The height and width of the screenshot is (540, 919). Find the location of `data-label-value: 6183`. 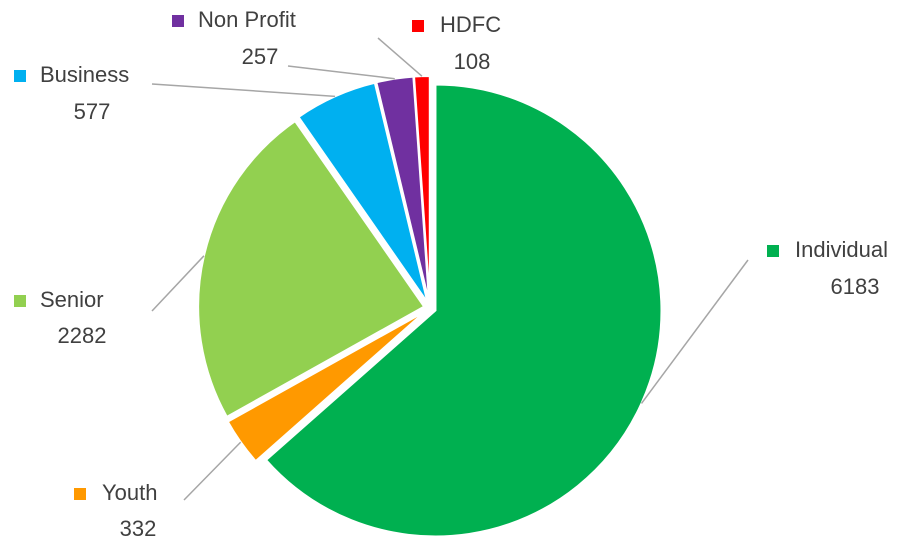

data-label-value: 6183 is located at coordinates (855, 286).